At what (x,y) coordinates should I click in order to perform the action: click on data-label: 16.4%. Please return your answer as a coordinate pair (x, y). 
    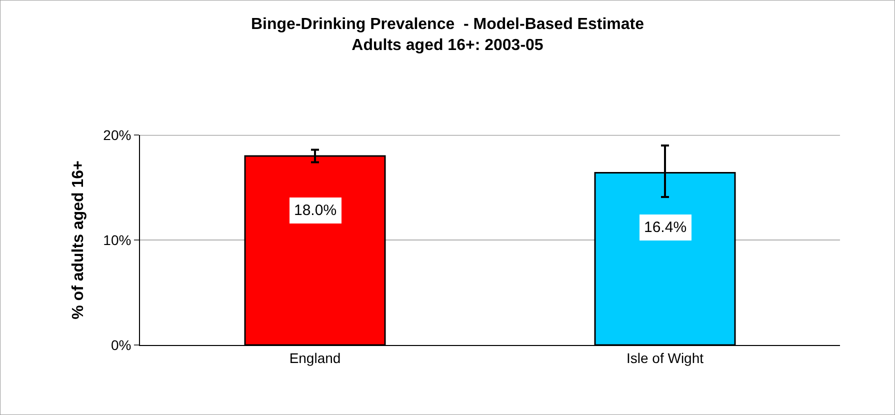
    Looking at the image, I should click on (665, 227).